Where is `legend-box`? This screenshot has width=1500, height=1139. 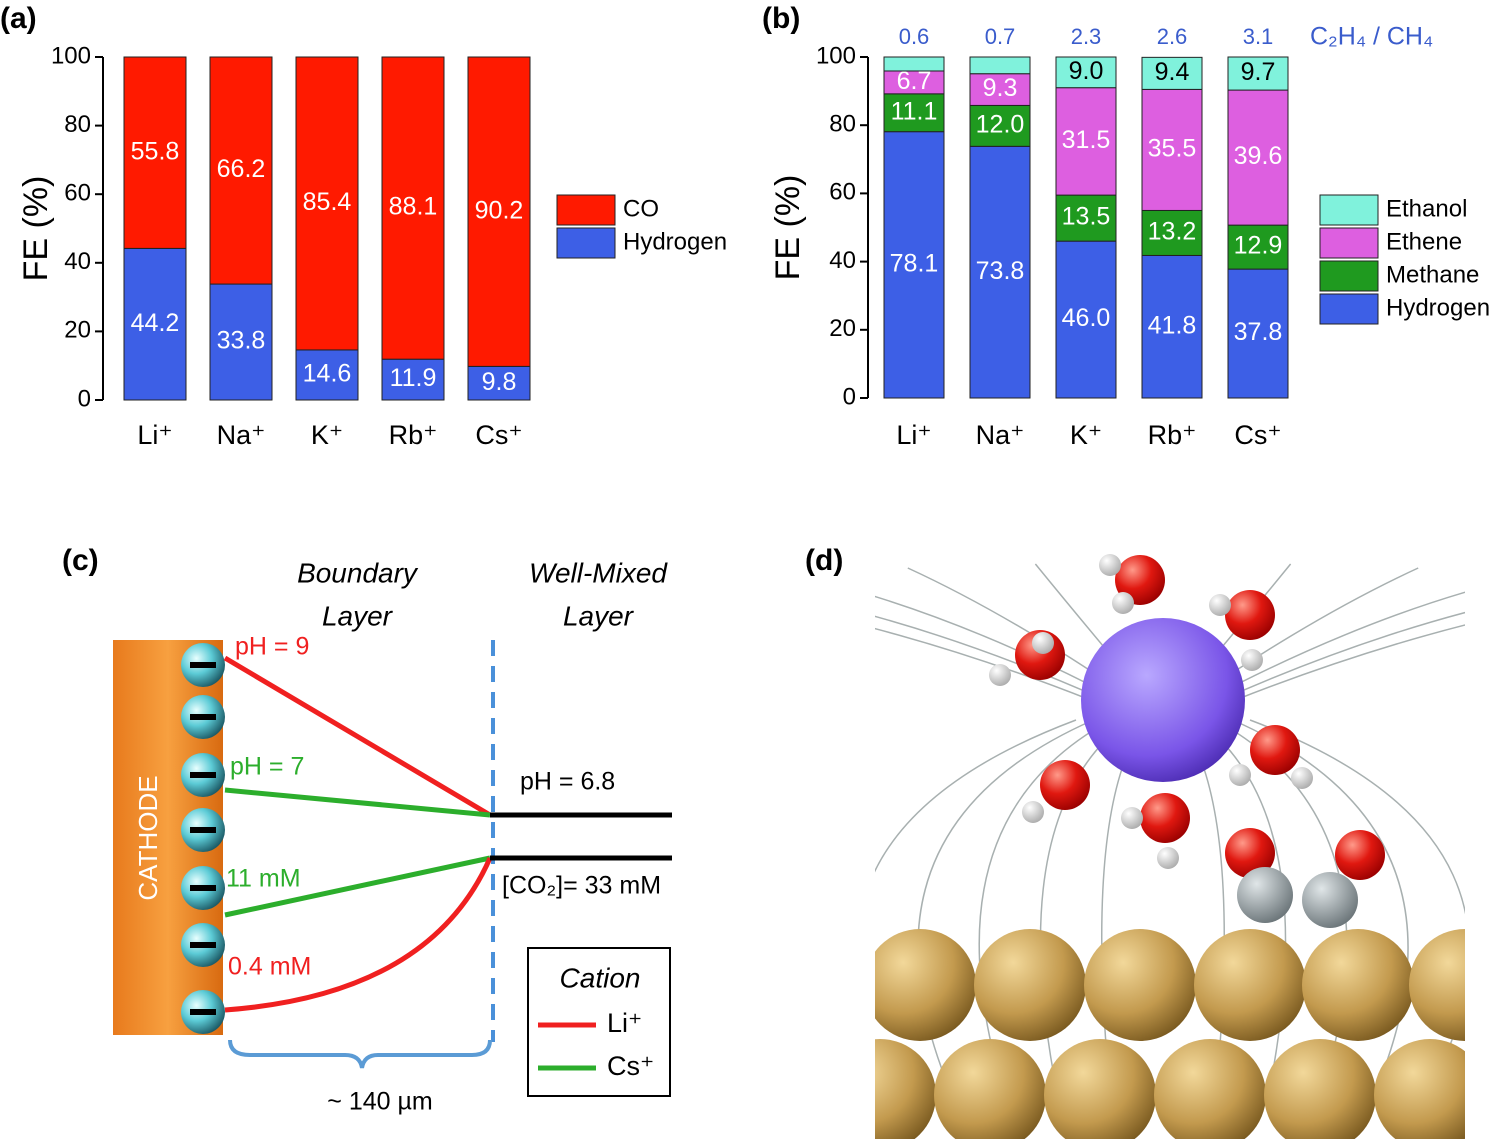 legend-box is located at coordinates (599, 1022).